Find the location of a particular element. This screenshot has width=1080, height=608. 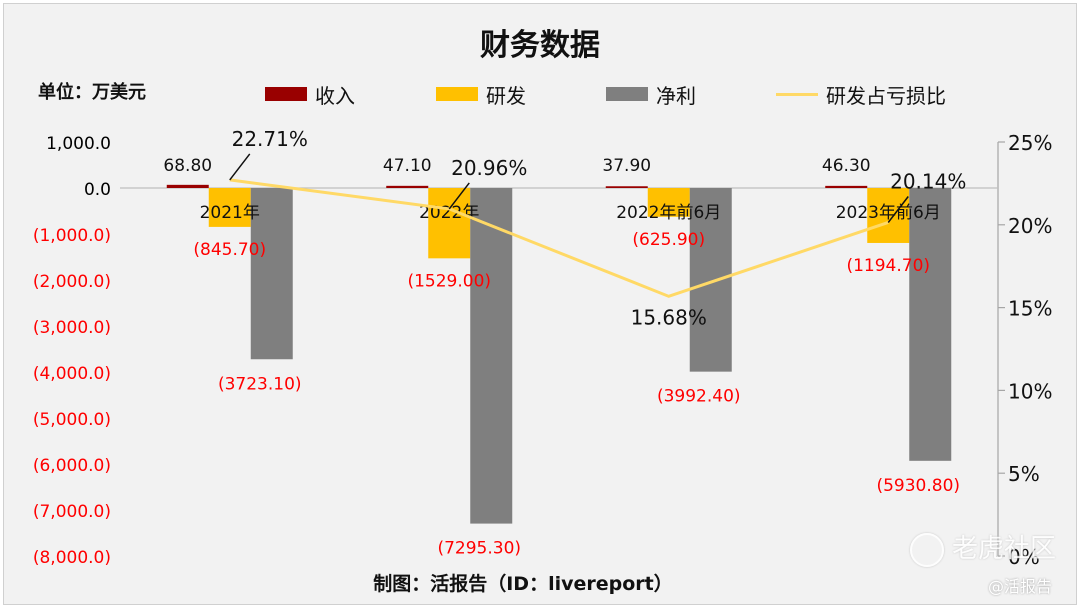

ratio-line is located at coordinates (559, 238).